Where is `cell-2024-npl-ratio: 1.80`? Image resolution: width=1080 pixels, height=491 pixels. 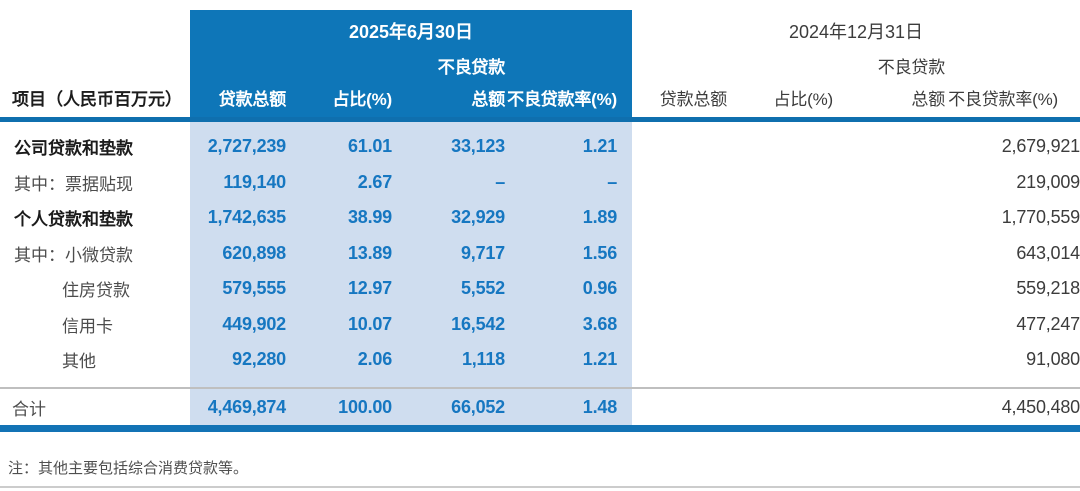
cell-2024-npl-ratio: 1.80 is located at coordinates (1012, 217).